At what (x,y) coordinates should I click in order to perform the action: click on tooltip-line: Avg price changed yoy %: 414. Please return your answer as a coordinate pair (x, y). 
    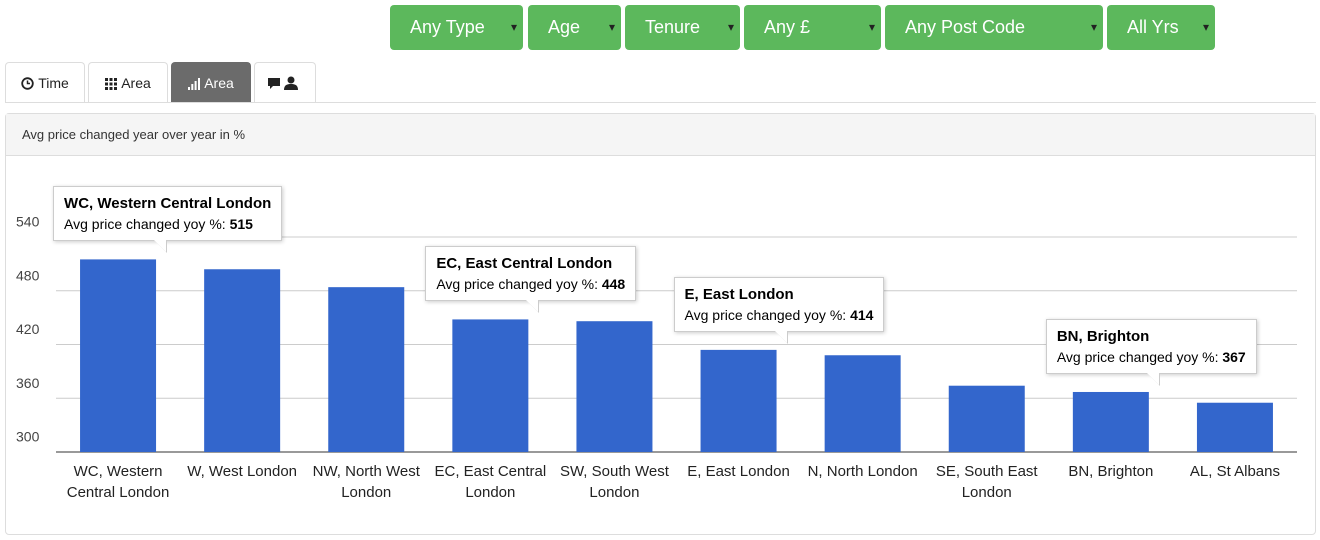
    Looking at the image, I should click on (779, 315).